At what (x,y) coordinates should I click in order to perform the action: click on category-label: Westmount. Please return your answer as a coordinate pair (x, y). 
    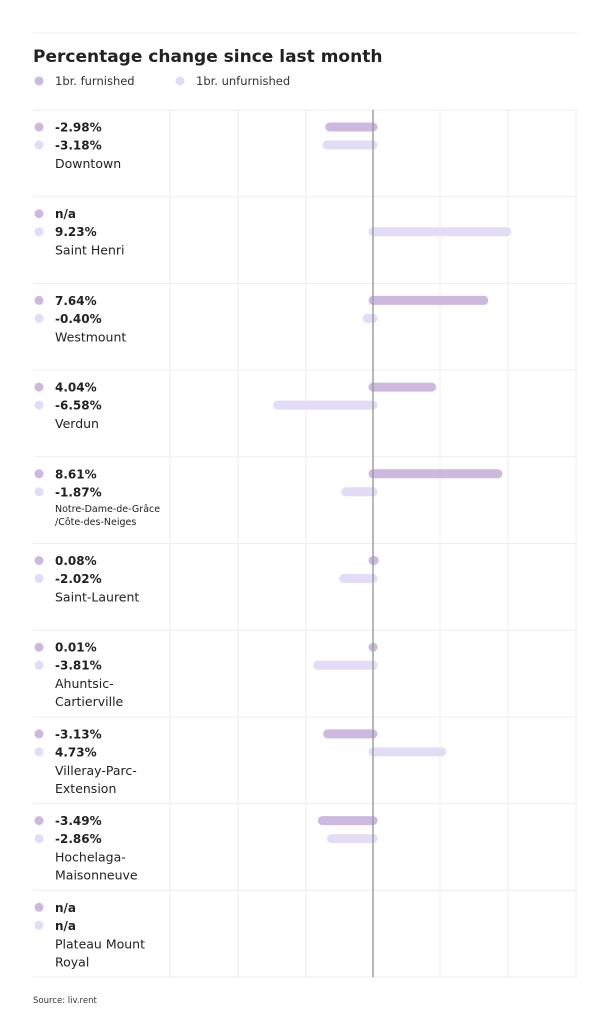
    Looking at the image, I should click on (90, 336).